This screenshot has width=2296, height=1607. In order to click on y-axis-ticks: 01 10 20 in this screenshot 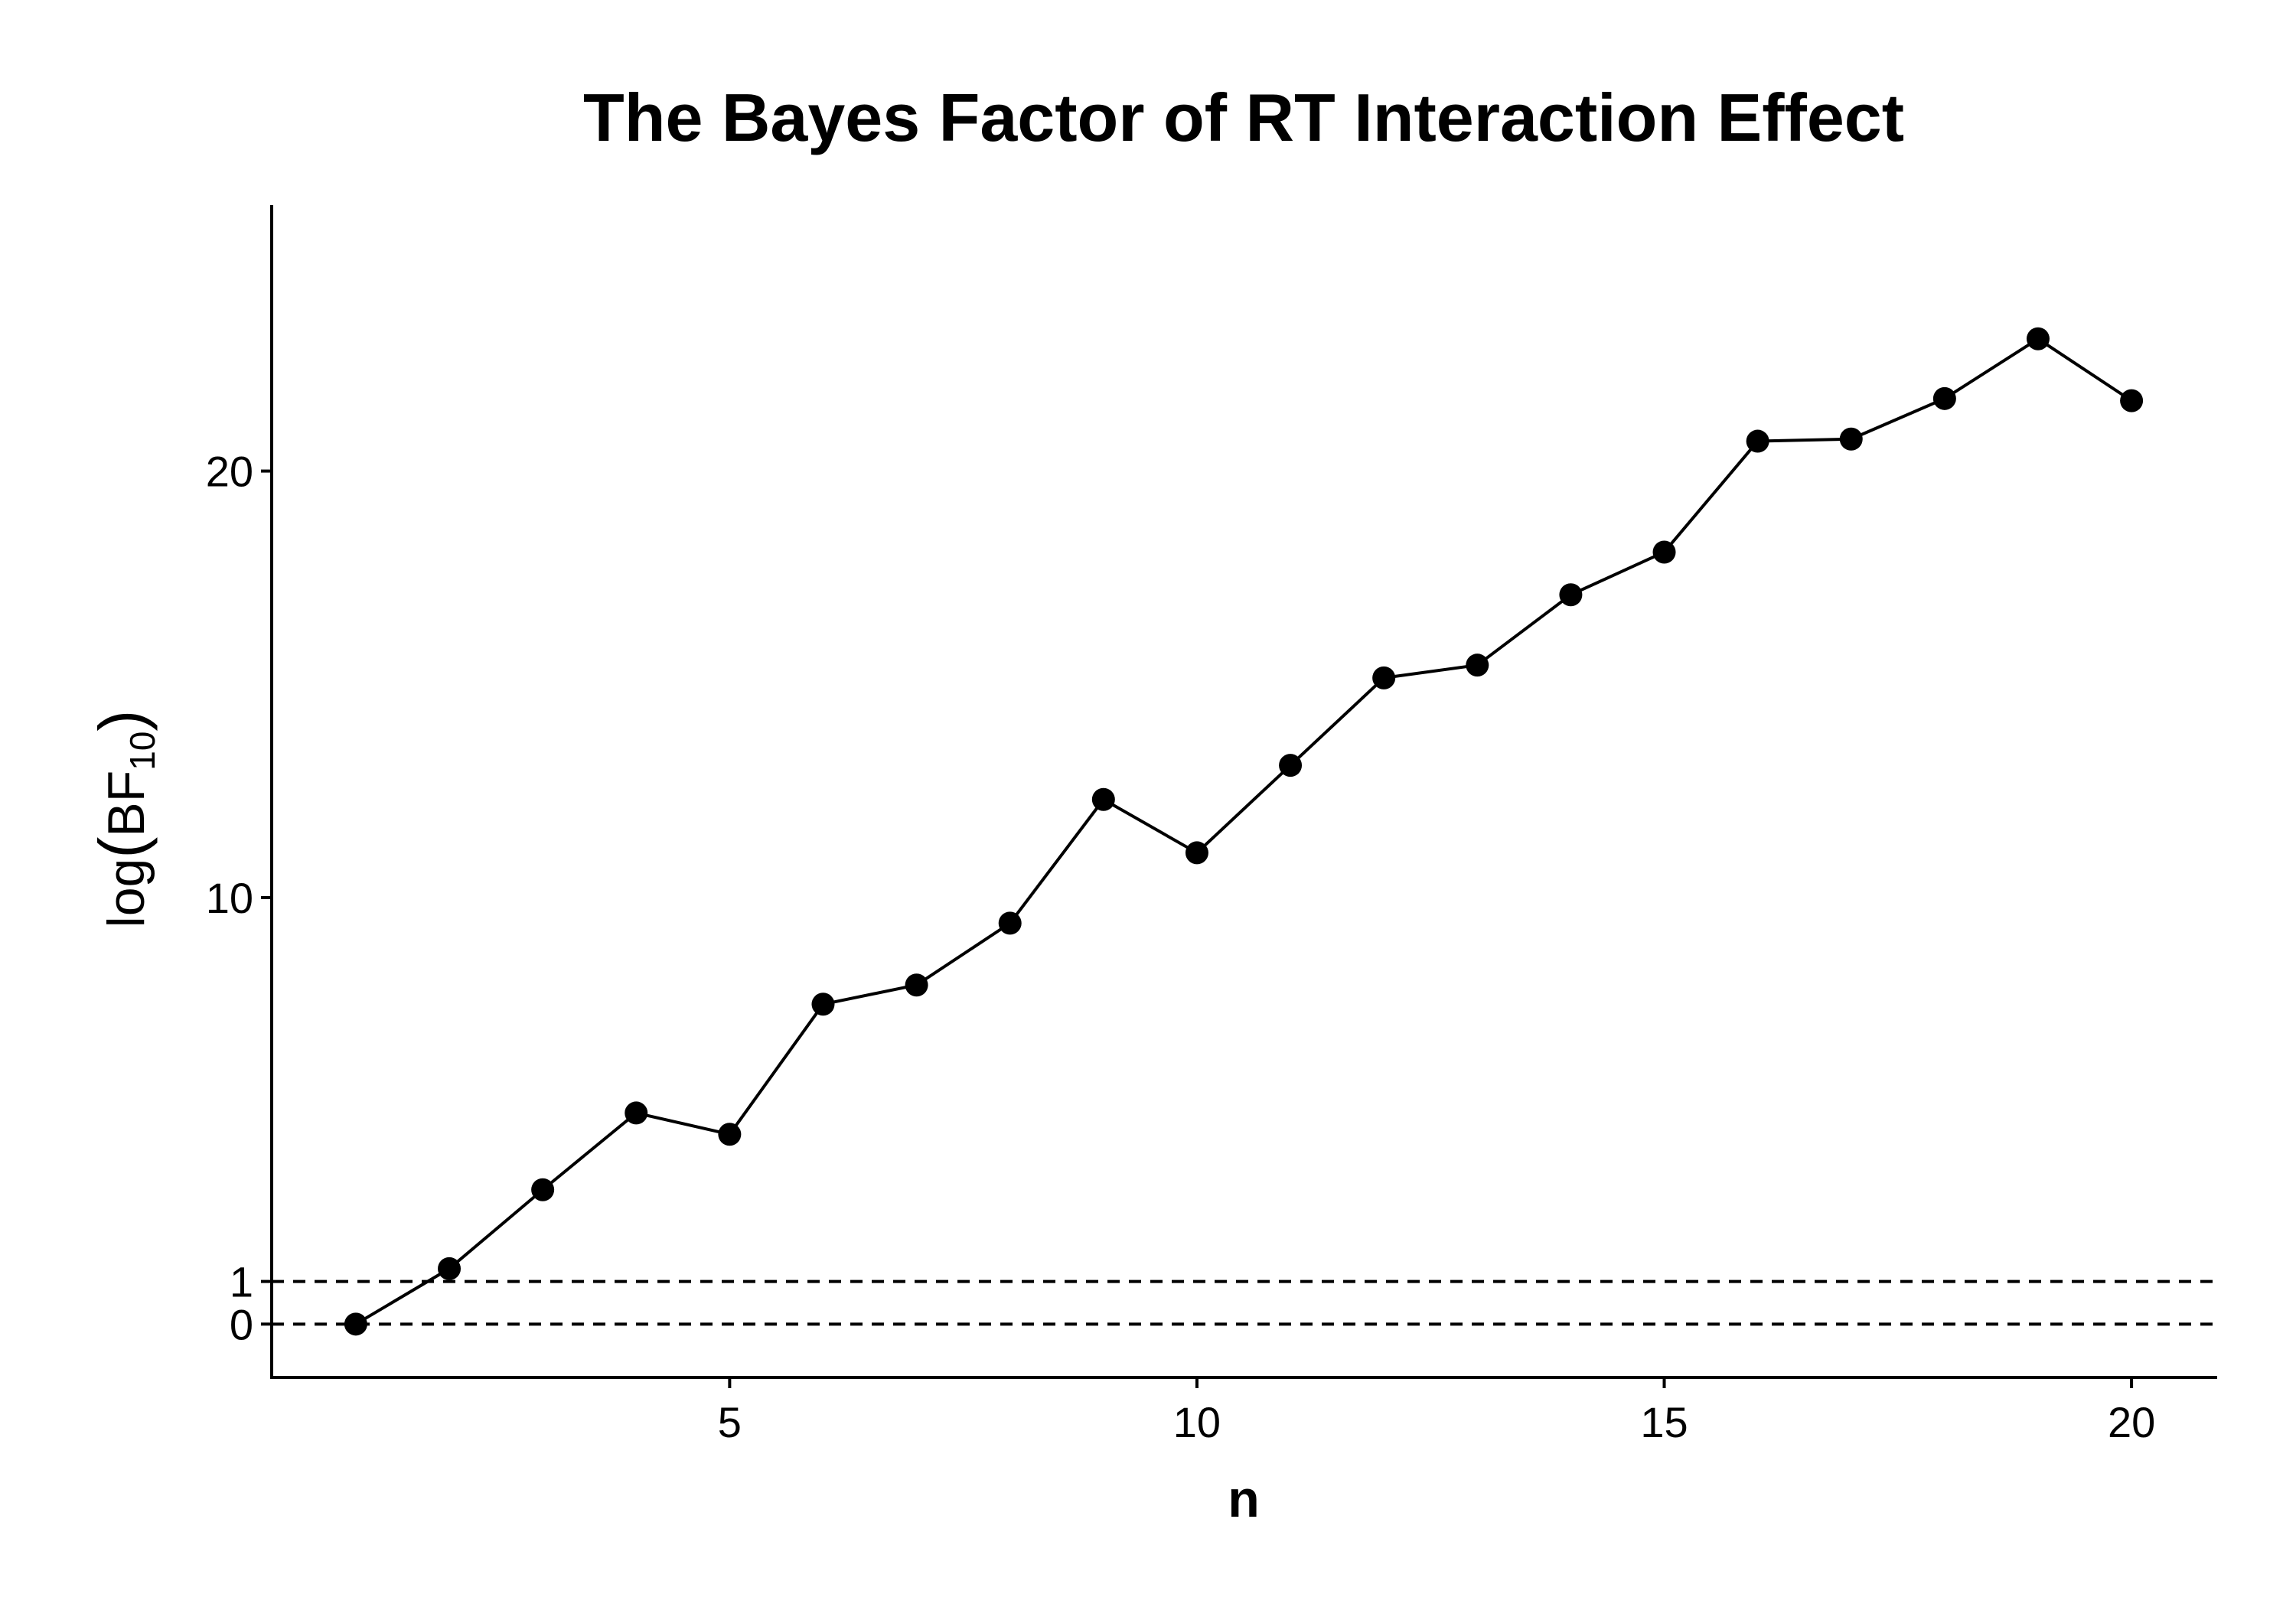, I will do `click(239, 898)`.